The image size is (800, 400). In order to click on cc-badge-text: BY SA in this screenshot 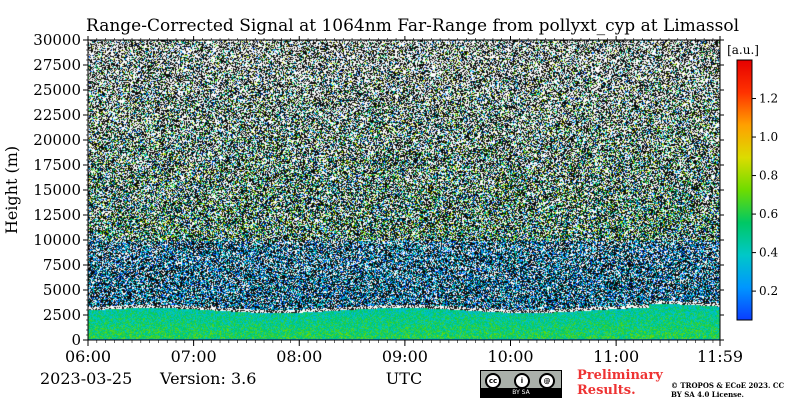, I will do `click(521, 392)`.